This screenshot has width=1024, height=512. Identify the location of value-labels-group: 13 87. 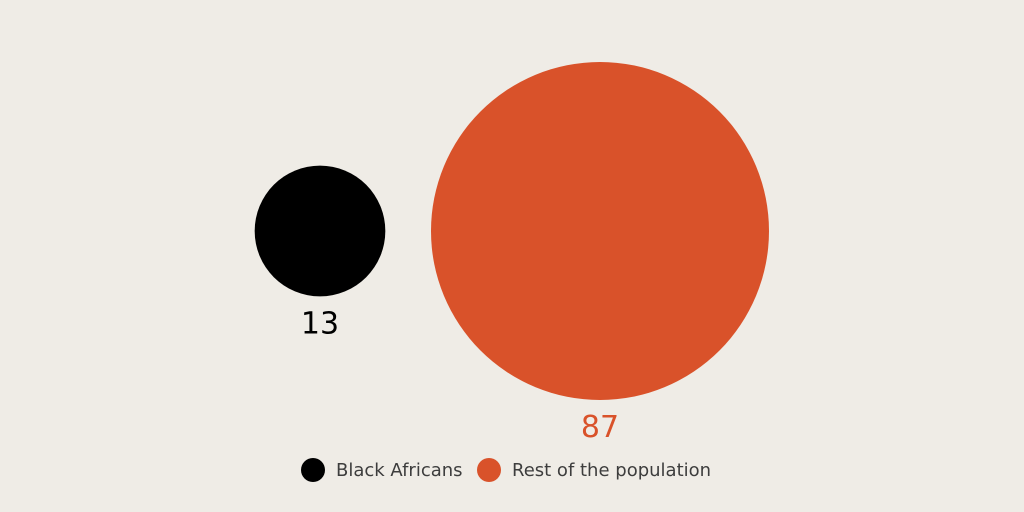
(460, 375).